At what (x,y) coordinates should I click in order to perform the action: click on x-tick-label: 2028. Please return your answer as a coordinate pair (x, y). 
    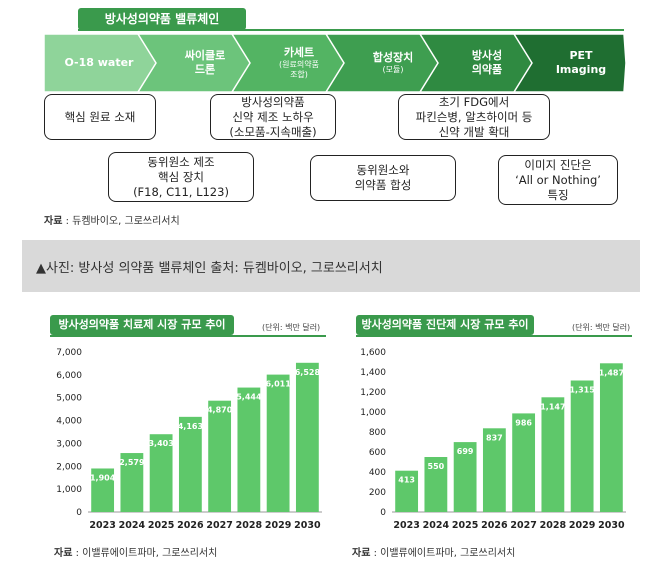
    Looking at the image, I should click on (249, 525).